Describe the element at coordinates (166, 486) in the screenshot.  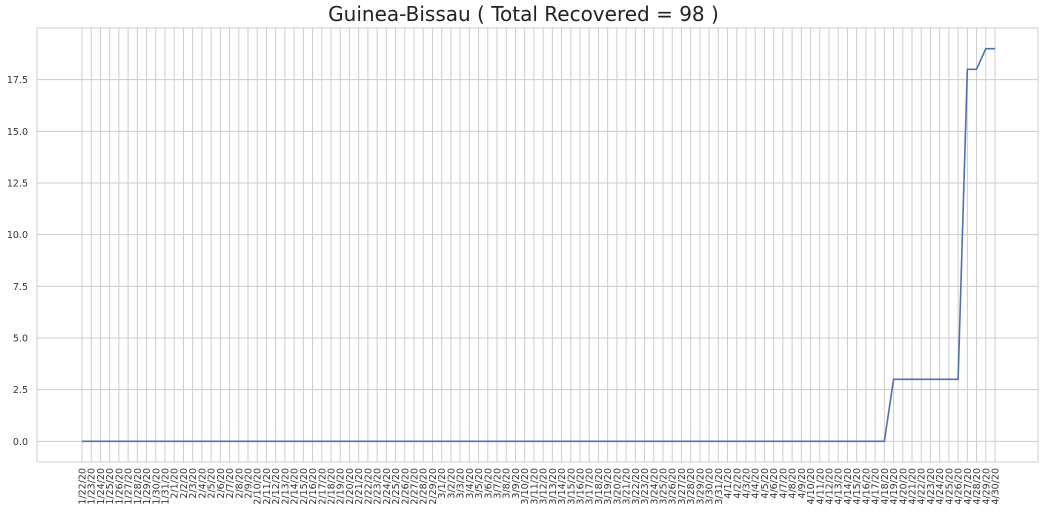
I see `x-tick-label: 1/31/20` at that location.